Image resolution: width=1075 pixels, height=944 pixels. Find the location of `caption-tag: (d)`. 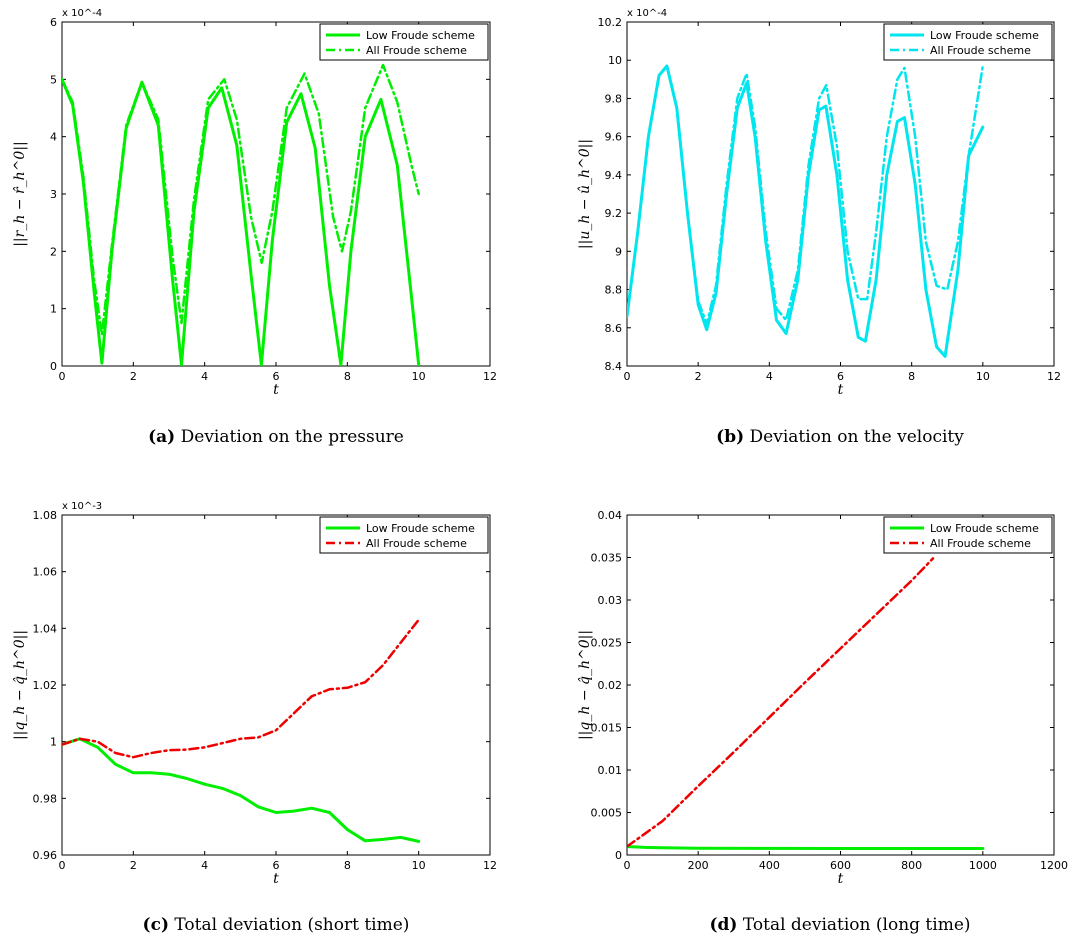

caption-tag: (d) is located at coordinates (723, 925).